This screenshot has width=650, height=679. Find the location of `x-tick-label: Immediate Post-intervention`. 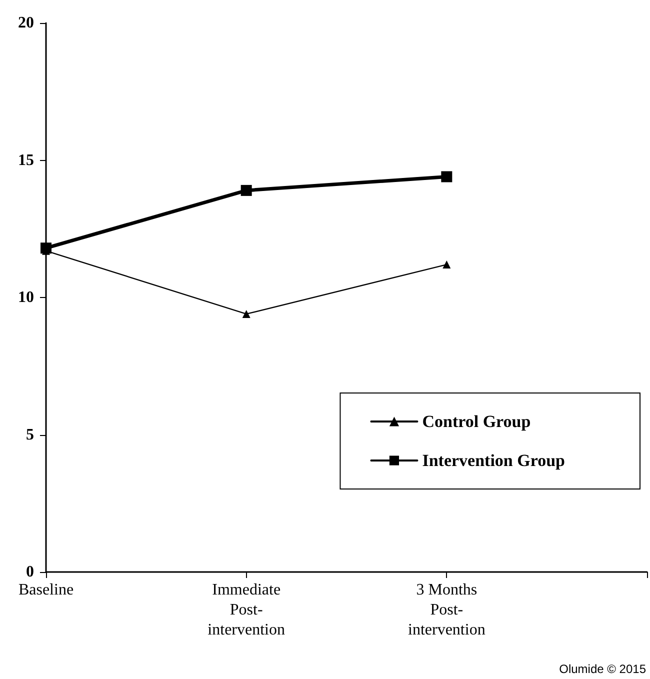

x-tick-label: Immediate Post-intervention is located at coordinates (246, 610).